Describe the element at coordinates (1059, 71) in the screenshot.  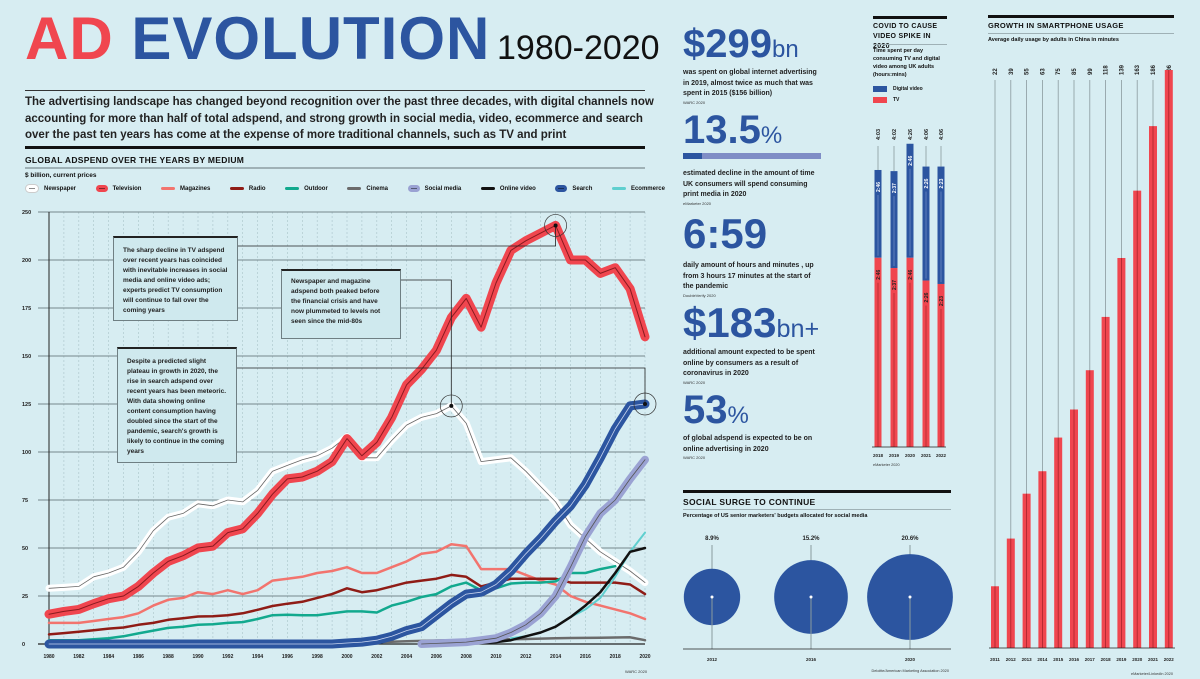
I see `value-label: 75` at that location.